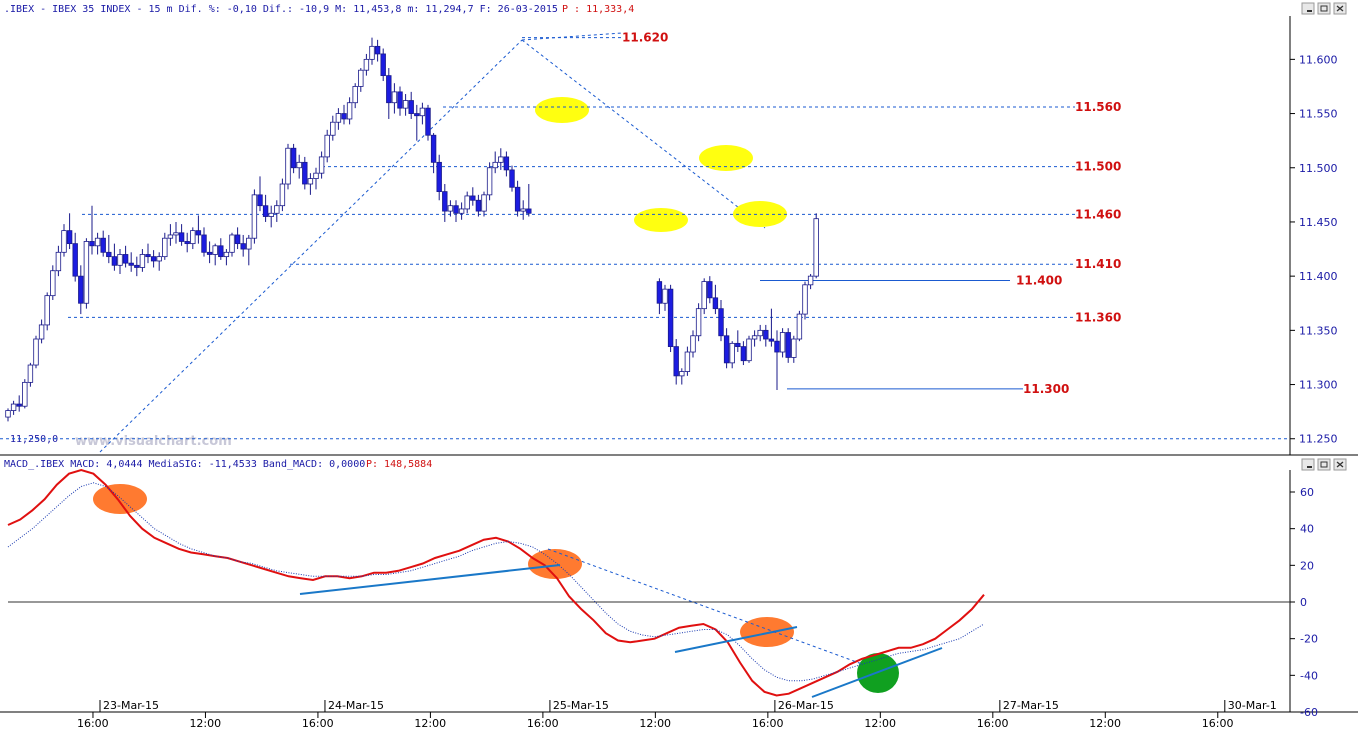  Describe the element at coordinates (598, 9) in the screenshot. I see `price-last-text: P : 11,333,4` at that location.